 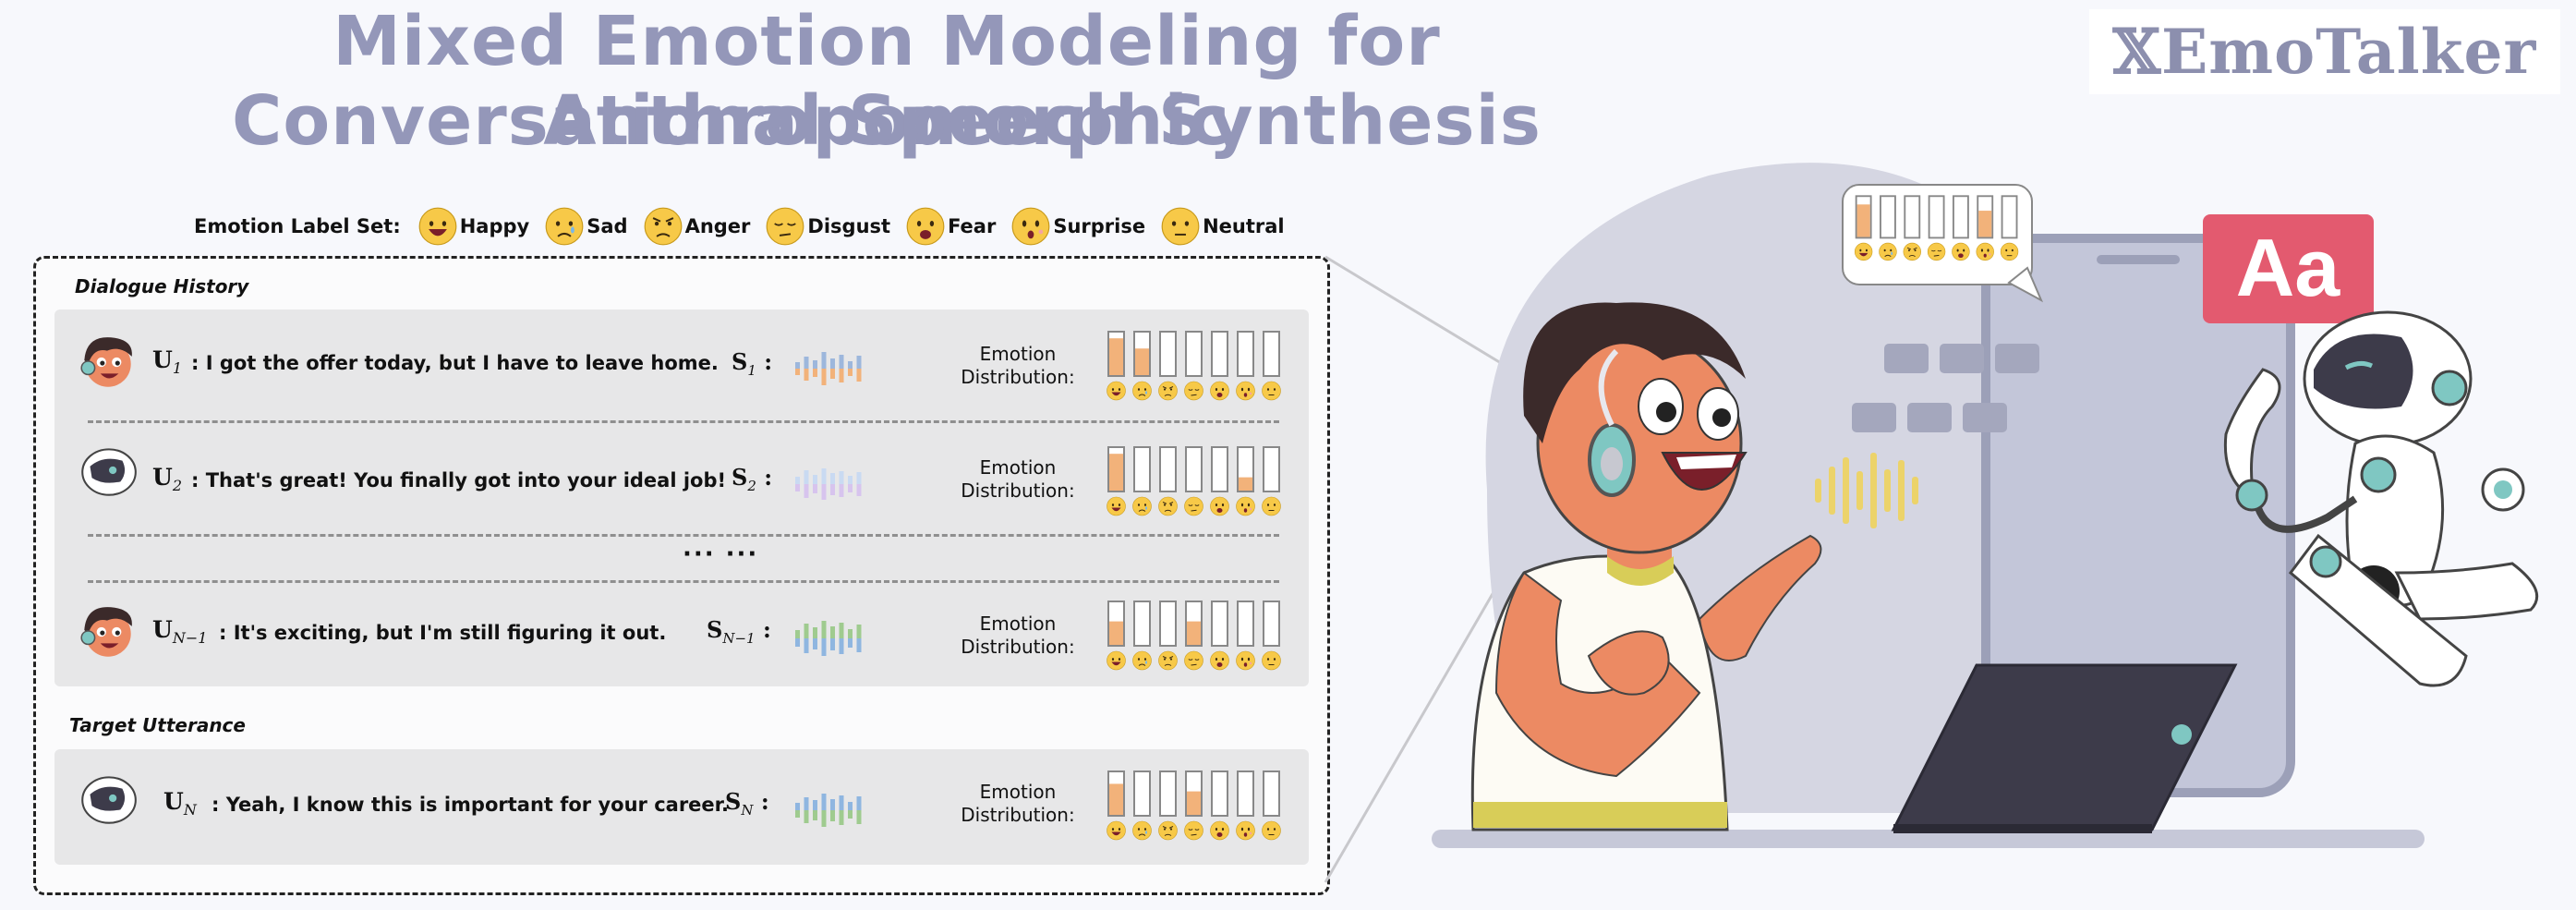 I want to click on dialogue-history-label: Dialogue History, so click(x=162, y=286).